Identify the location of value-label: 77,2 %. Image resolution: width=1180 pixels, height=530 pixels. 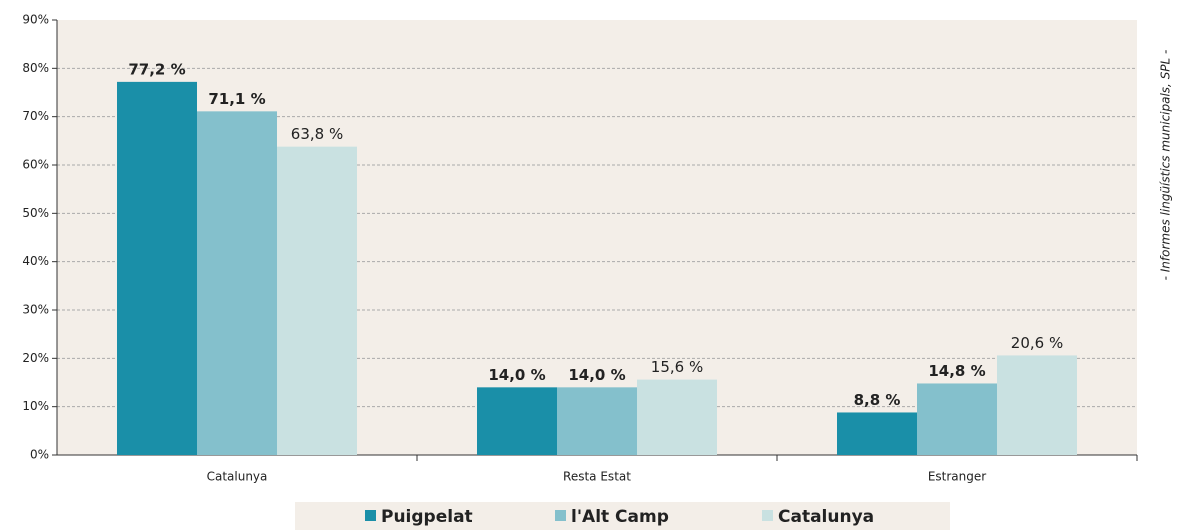
(156, 69).